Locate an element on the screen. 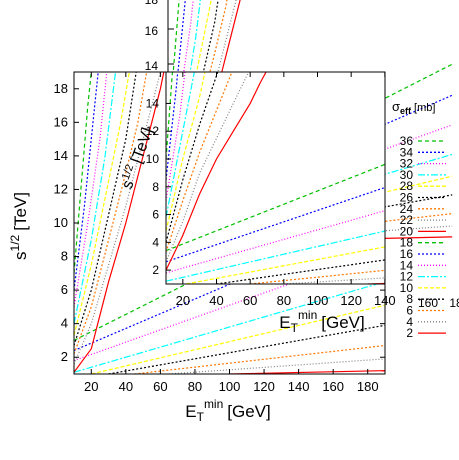 The height and width of the screenshot is (460, 459). outer-ytick-label: 14 is located at coordinates (61, 155).